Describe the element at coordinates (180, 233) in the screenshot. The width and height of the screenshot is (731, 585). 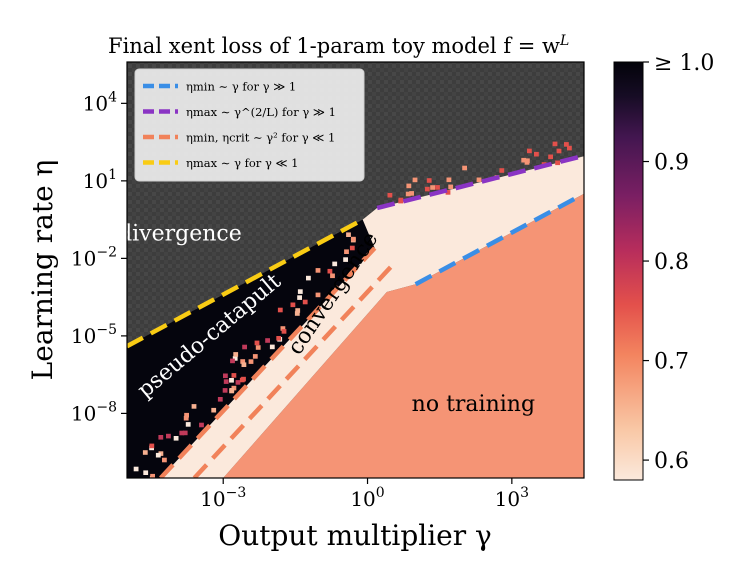
I see `region-label: divergence` at that location.